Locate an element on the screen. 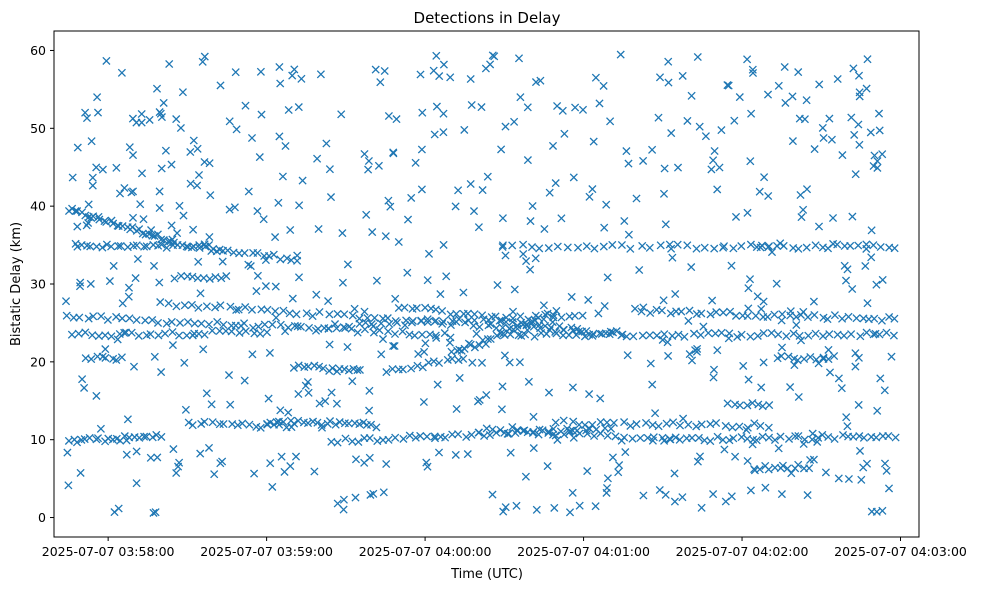  y-tick-label: 0 is located at coordinates (42, 517).